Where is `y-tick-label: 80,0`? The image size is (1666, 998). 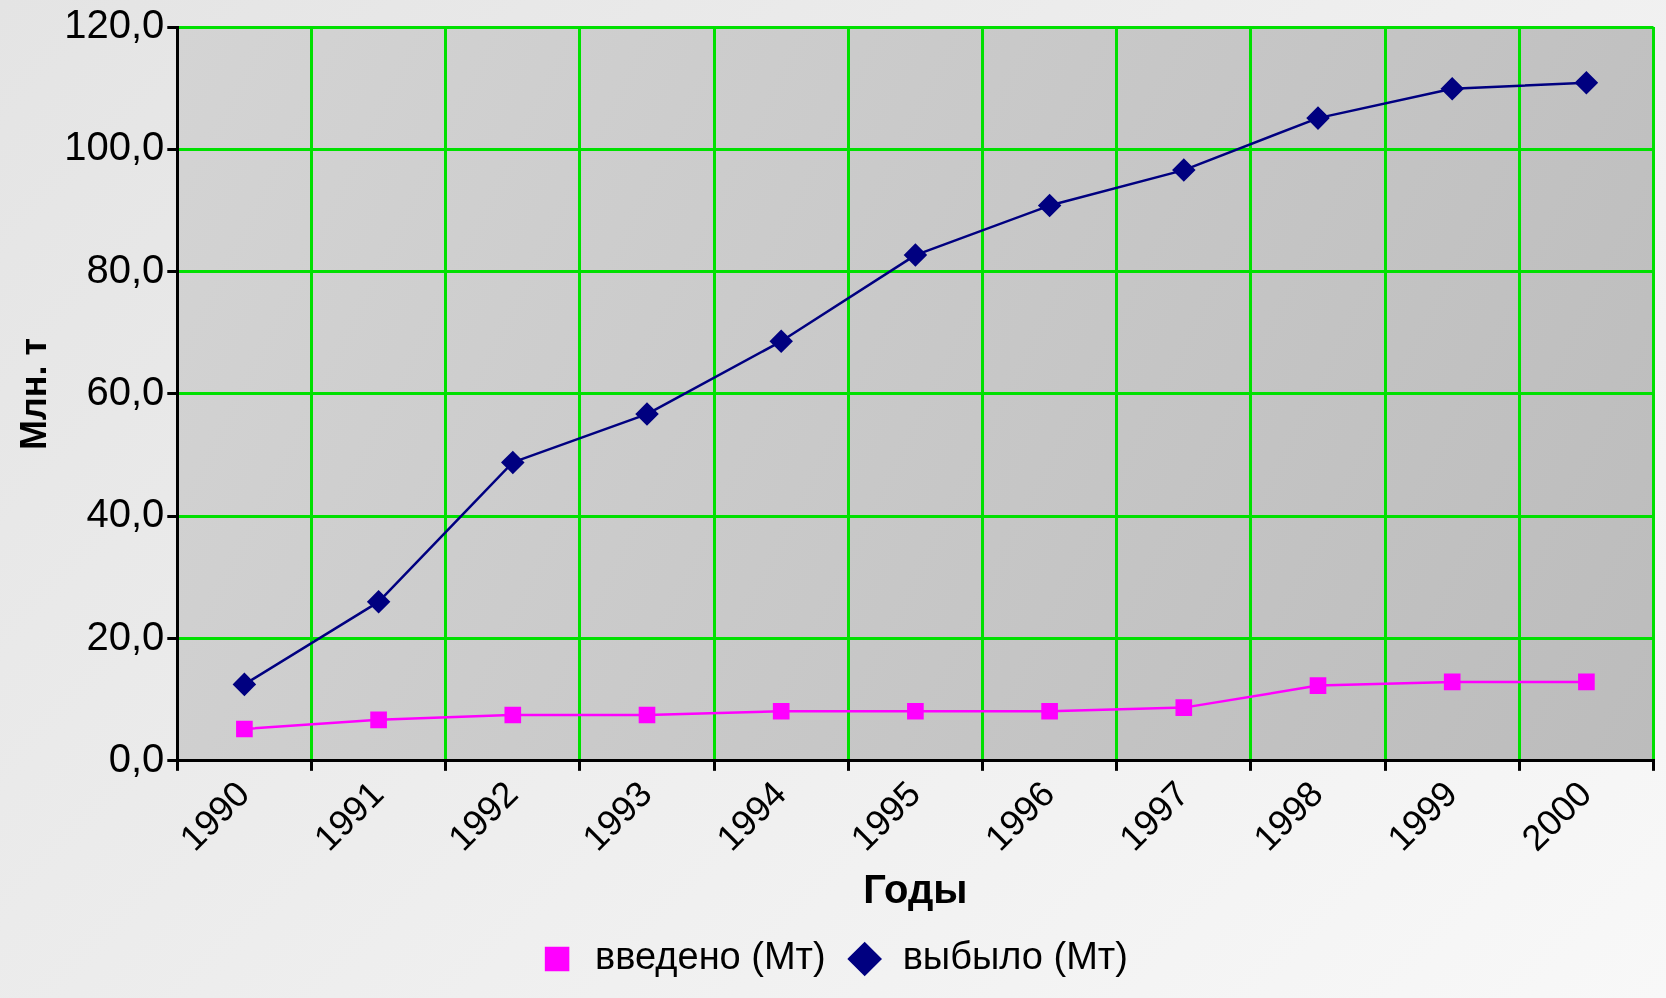
y-tick-label: 80,0 is located at coordinates (125, 268).